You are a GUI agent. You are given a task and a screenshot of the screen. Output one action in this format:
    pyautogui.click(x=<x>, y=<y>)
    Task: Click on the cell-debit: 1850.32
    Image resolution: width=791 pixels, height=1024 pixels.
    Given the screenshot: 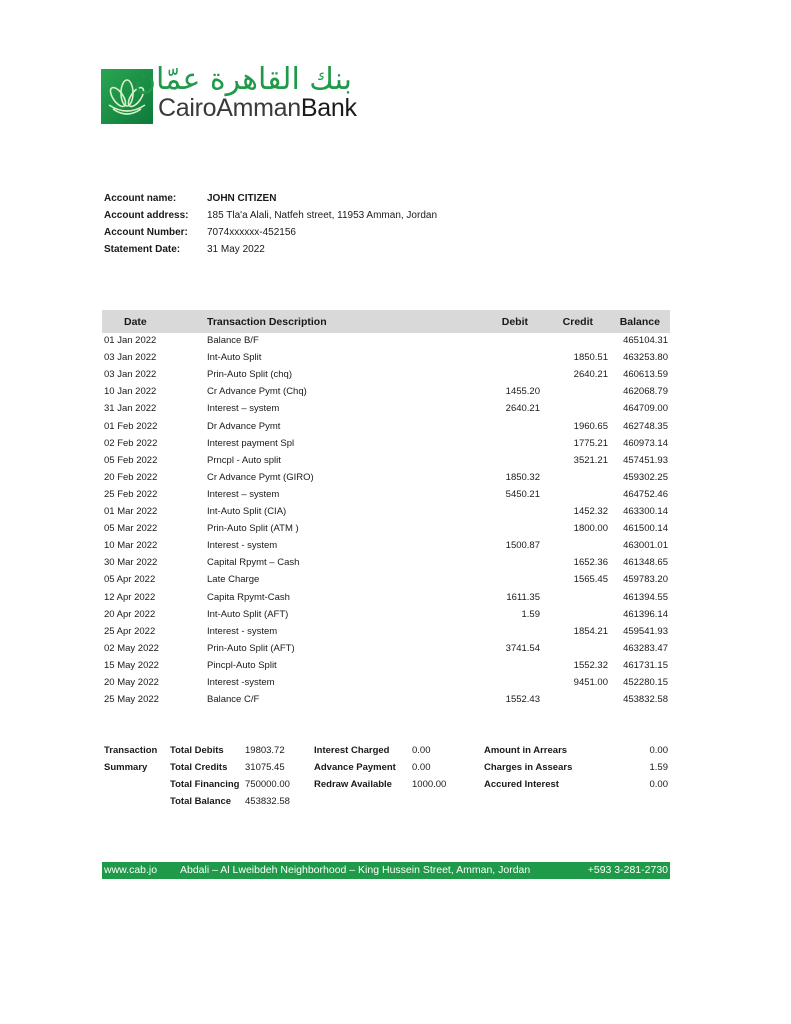 What is the action you would take?
    pyautogui.click(x=522, y=477)
    